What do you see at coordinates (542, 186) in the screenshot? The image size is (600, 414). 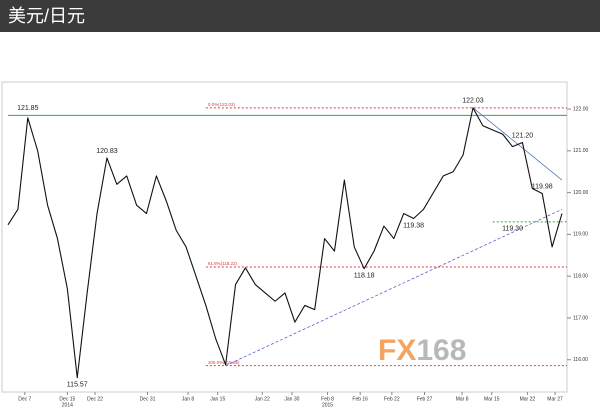 I see `annotation: 119.98` at bounding box center [542, 186].